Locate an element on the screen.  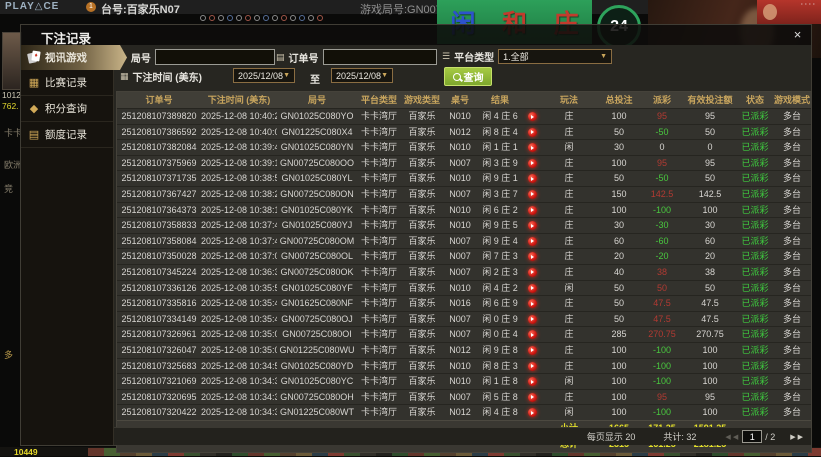
per-page-label: 每页显示 20 is located at coordinates (611, 437).